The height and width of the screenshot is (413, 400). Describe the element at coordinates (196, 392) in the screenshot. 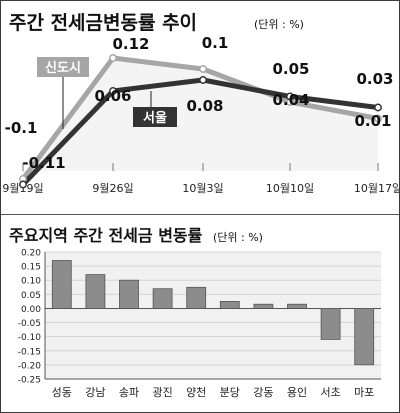

I see `x-tick-label: 양천` at that location.